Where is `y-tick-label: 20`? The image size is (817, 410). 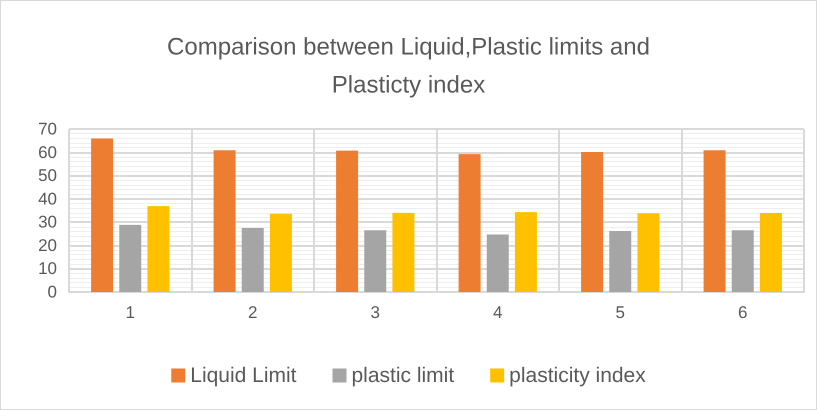
y-tick-label: 20 is located at coordinates (47, 245).